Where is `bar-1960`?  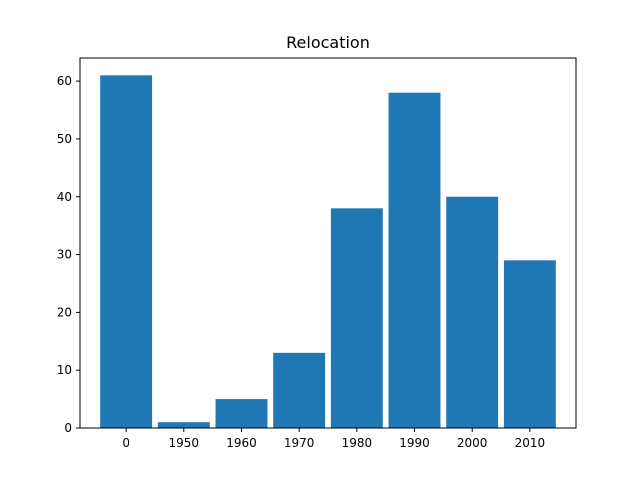
bar-1960 is located at coordinates (241, 413).